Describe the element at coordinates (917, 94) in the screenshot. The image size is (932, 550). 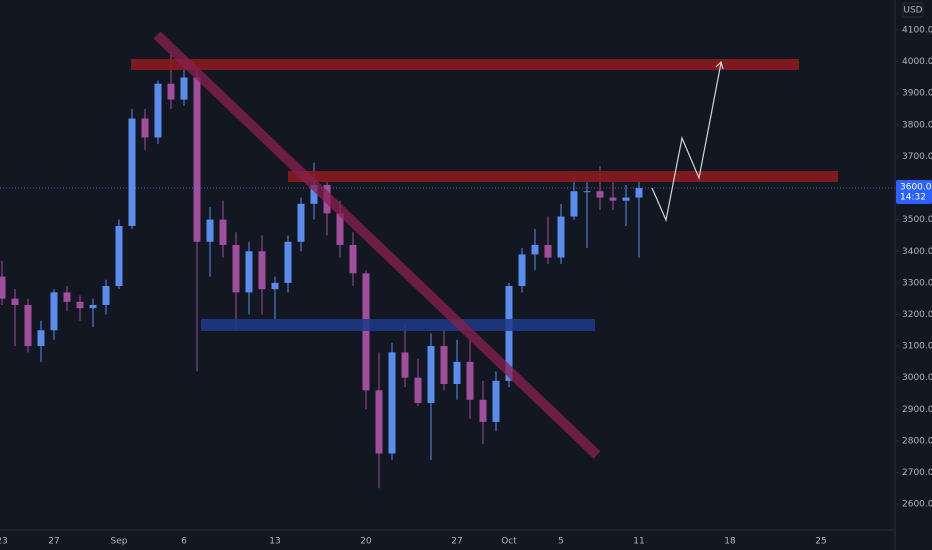
I see `y-tick-label: 3900.00` at that location.